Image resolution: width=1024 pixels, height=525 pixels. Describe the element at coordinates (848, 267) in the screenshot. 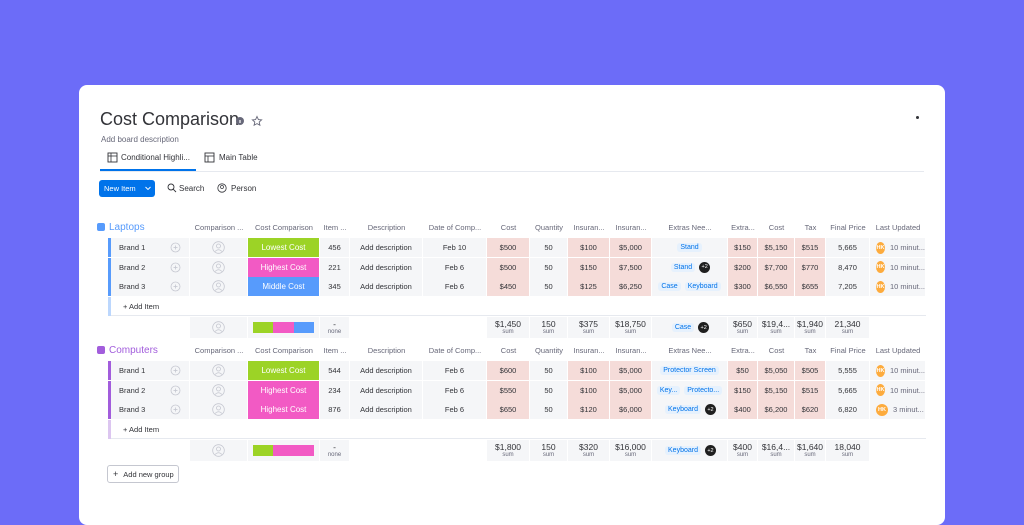

I see `final_price-cell: 8,470` at that location.